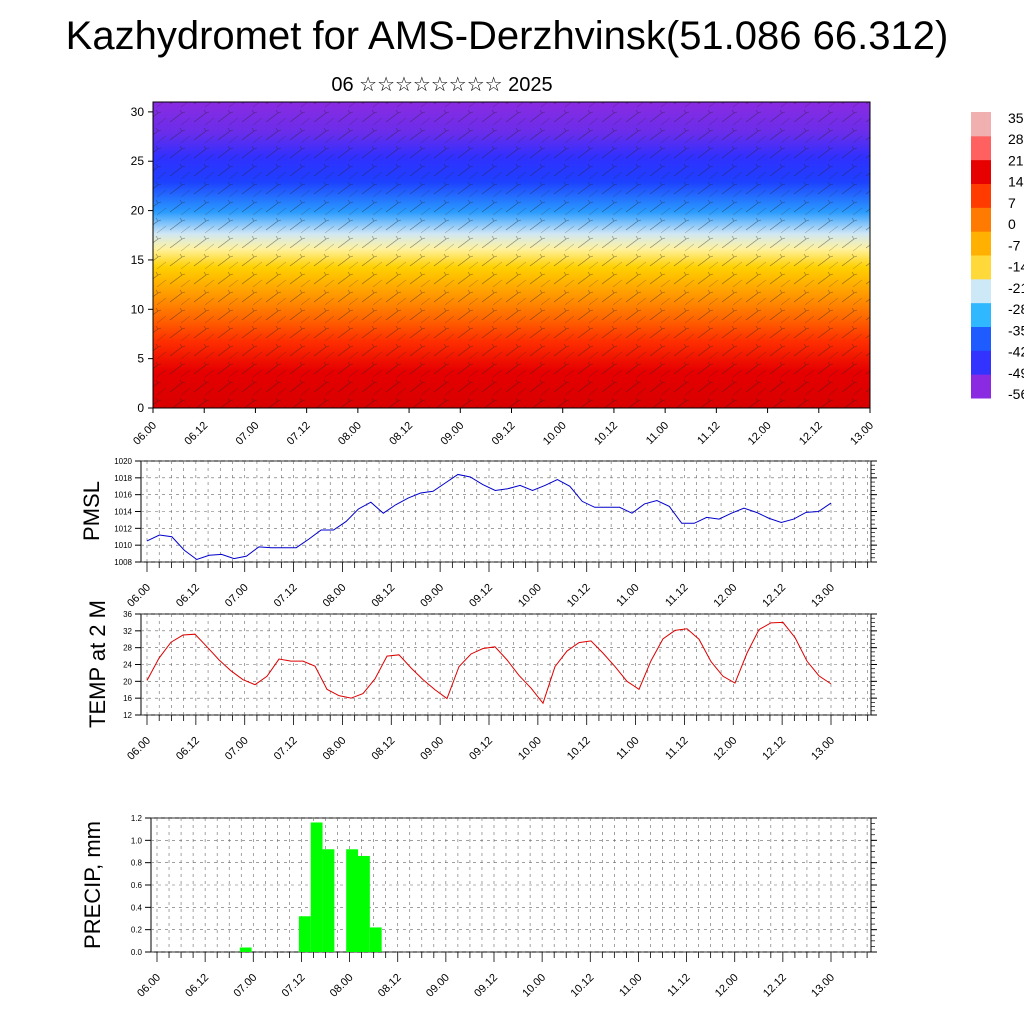 The image size is (1024, 1024). What do you see at coordinates (137, 863) in the screenshot?
I see `y-tick-label: 0.8` at bounding box center [137, 863].